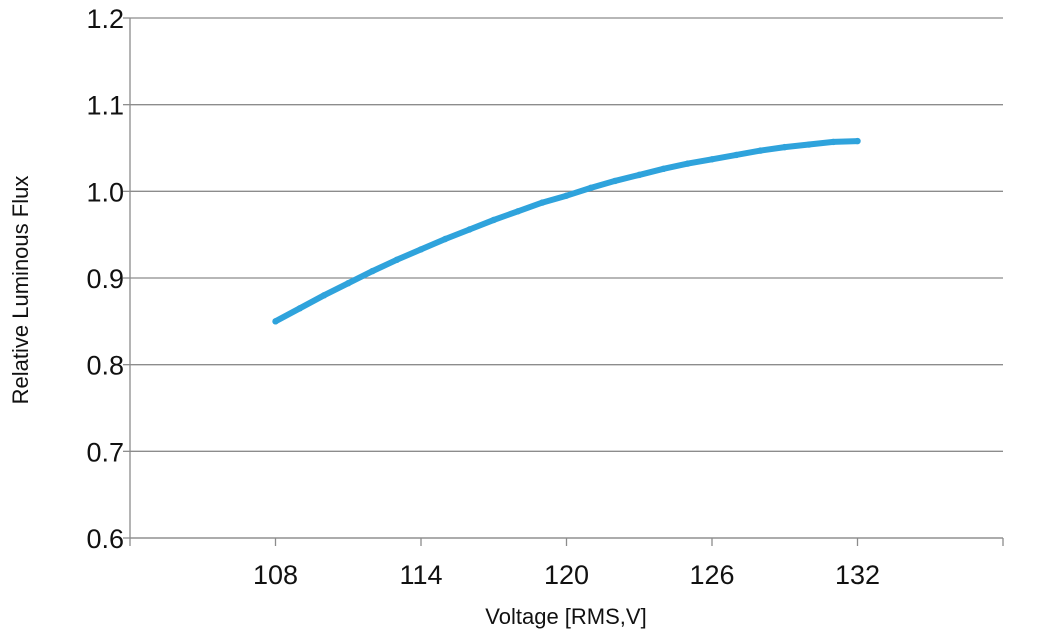 Image resolution: width=1041 pixels, height=637 pixels. What do you see at coordinates (566, 575) in the screenshot?
I see `x-tick-label: 120` at bounding box center [566, 575].